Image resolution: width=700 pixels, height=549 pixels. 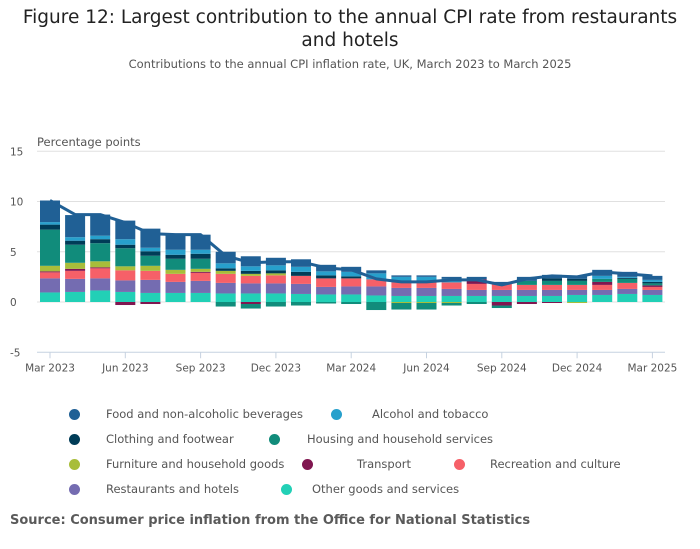 What do you see at coordinates (195, 464) in the screenshot?
I see `legend-label: Furniture and household goods` at bounding box center [195, 464].